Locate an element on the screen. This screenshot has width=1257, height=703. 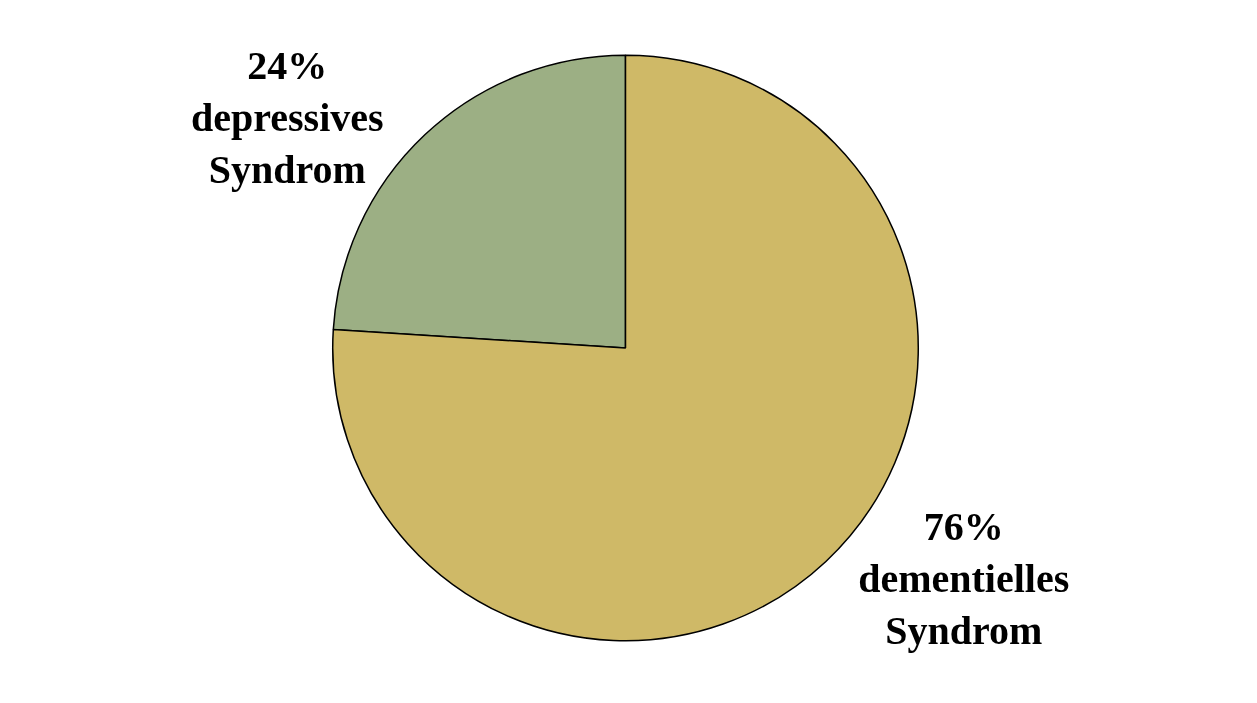
slice-label: depressives Syndrom is located at coordinates (287, 143).